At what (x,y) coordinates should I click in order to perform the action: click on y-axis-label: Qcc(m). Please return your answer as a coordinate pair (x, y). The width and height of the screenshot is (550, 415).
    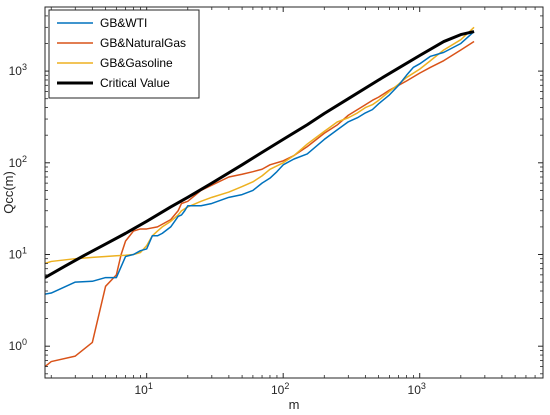
    Looking at the image, I should click on (8, 192).